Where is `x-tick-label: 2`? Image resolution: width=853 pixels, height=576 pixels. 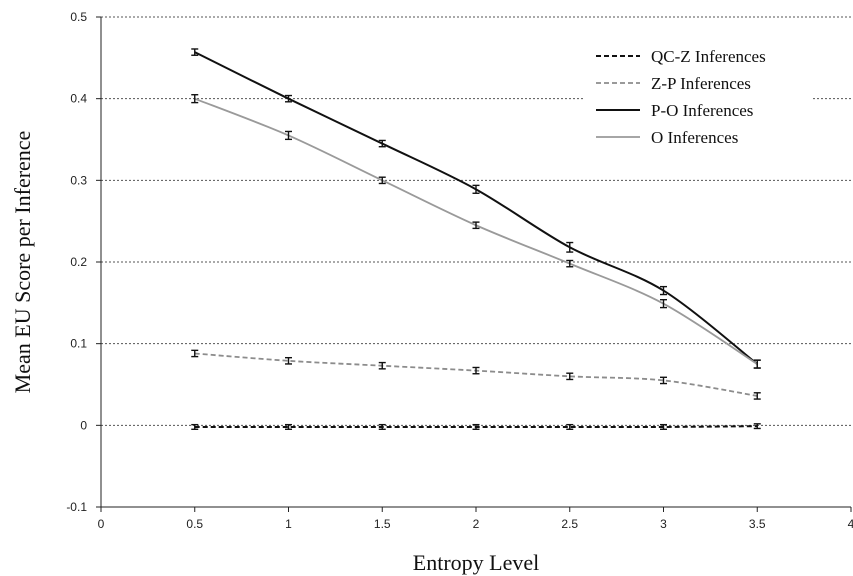 x-tick-label: 2 is located at coordinates (476, 524).